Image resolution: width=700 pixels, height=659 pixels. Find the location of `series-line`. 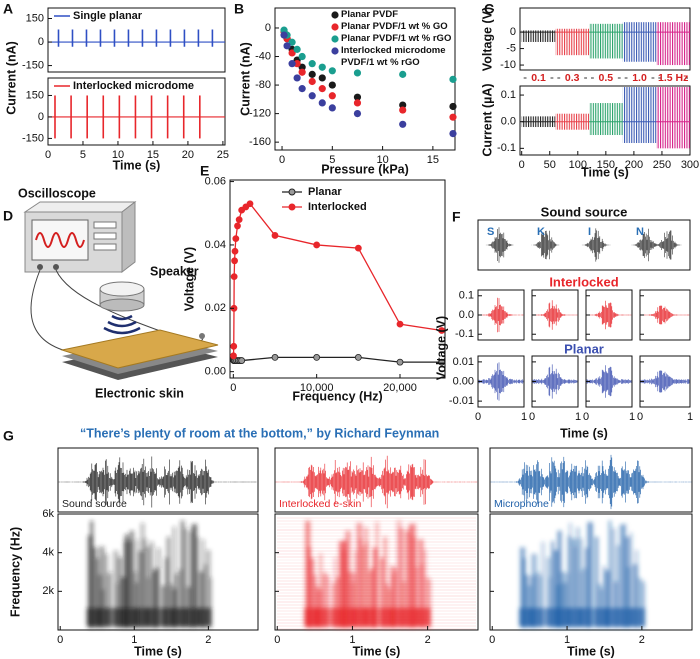

series-line is located at coordinates (337, 359).